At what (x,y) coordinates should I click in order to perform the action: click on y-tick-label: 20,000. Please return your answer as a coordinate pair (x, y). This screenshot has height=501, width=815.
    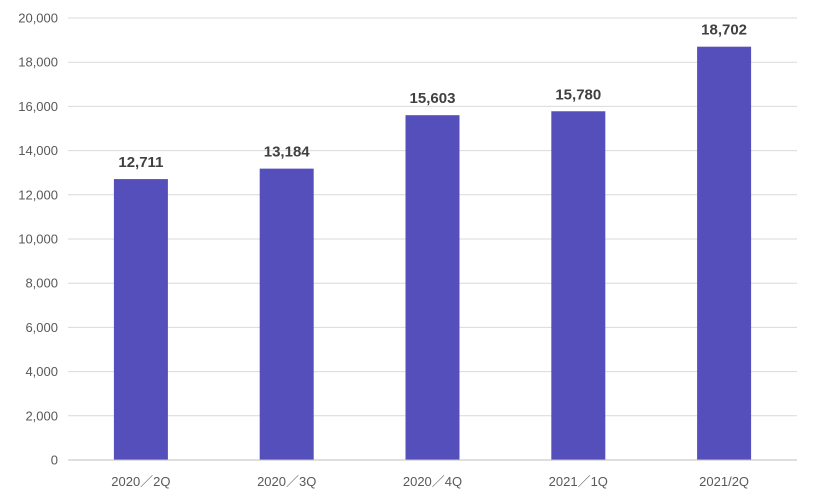
    Looking at the image, I should click on (38, 18).